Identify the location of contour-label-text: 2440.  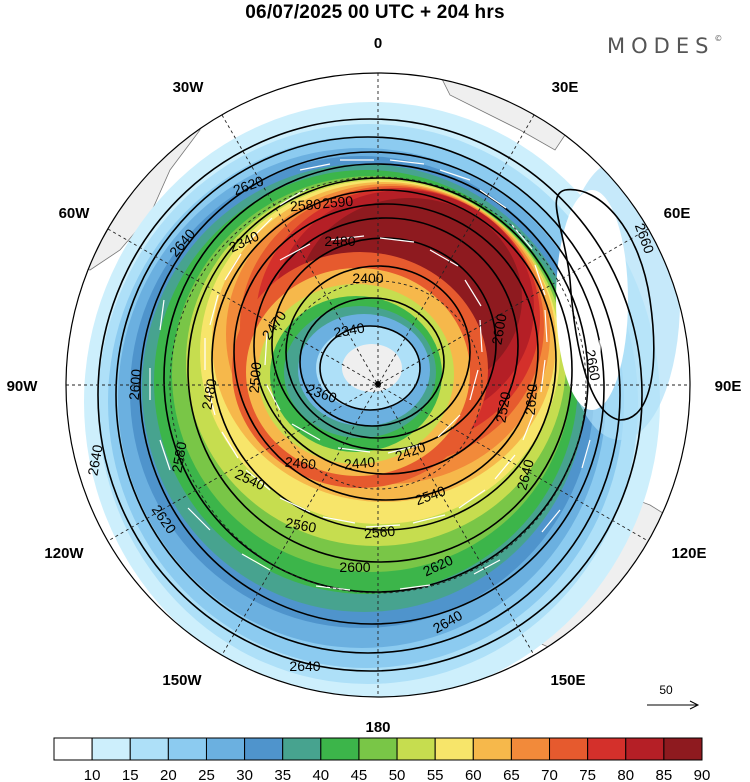
(359, 463).